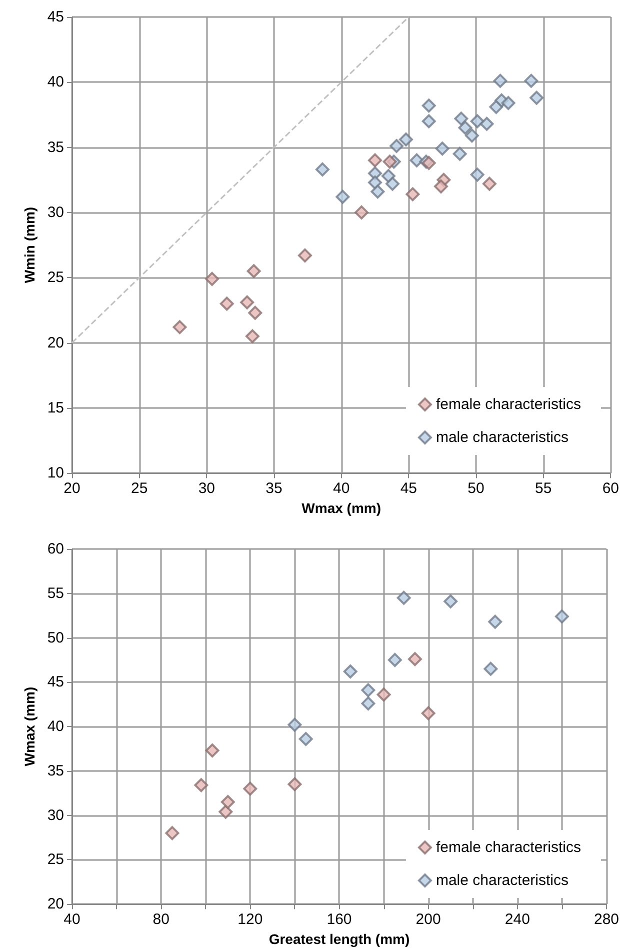 The width and height of the screenshot is (622, 951). I want to click on x-tick-label: 20, so click(72, 489).